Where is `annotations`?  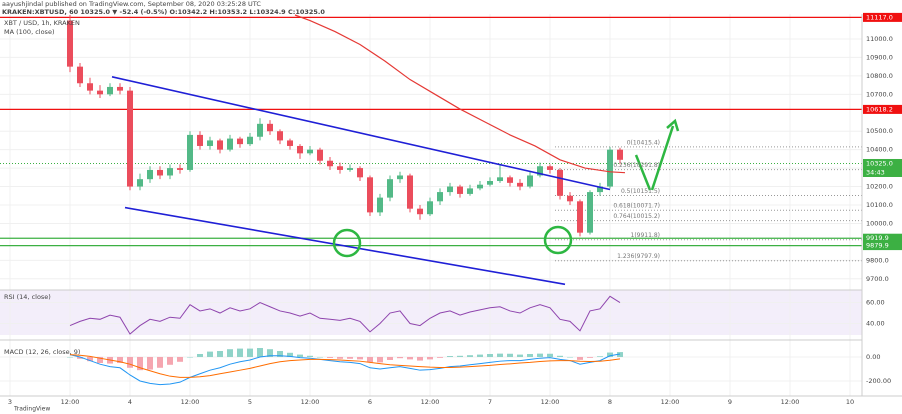 annotations is located at coordinates (506, 188).